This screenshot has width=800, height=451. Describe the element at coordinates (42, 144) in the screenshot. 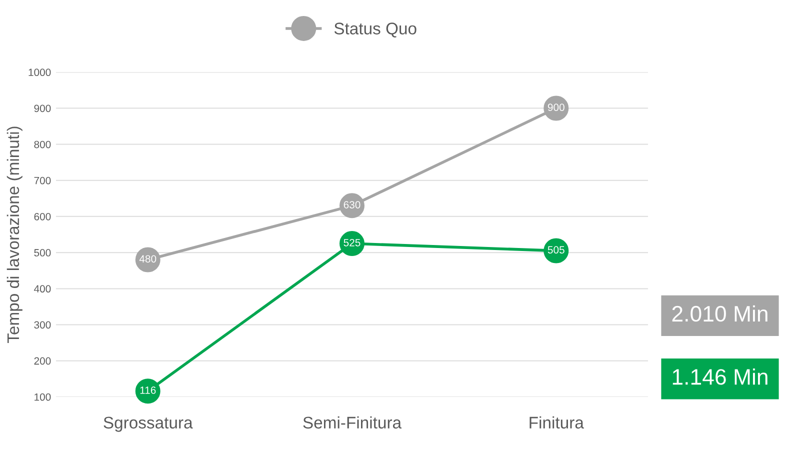

I see `y-tick-label: 800` at that location.